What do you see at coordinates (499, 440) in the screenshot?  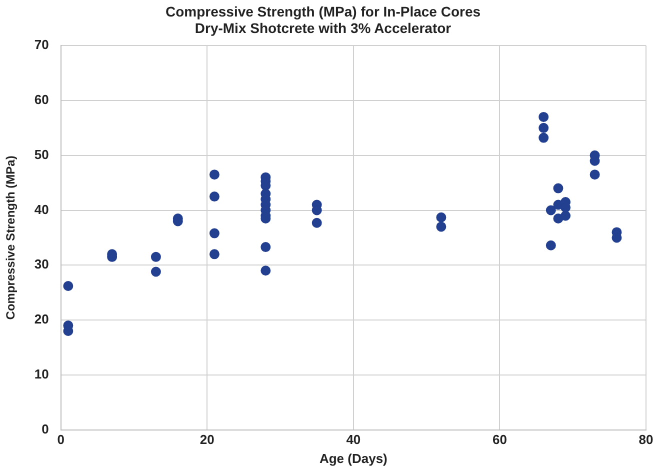 I see `x-tick-label: 60` at bounding box center [499, 440].